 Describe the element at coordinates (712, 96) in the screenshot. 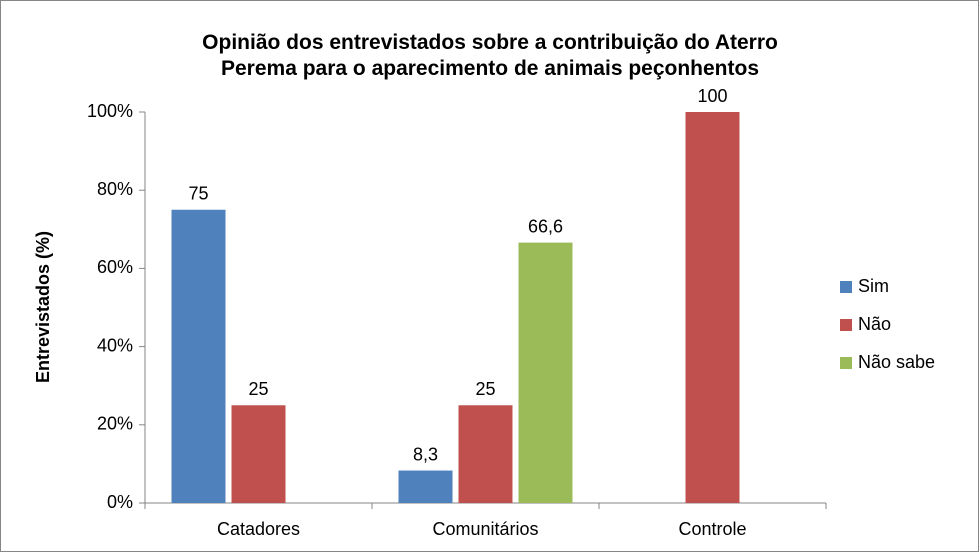

I see `data-label: 100` at that location.